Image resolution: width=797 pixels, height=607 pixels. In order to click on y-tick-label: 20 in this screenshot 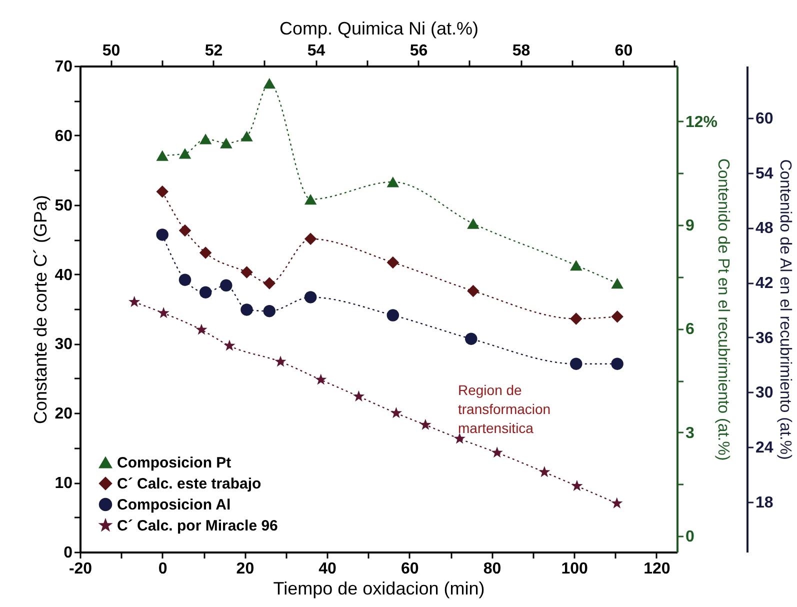, I will do `click(63, 414)`.